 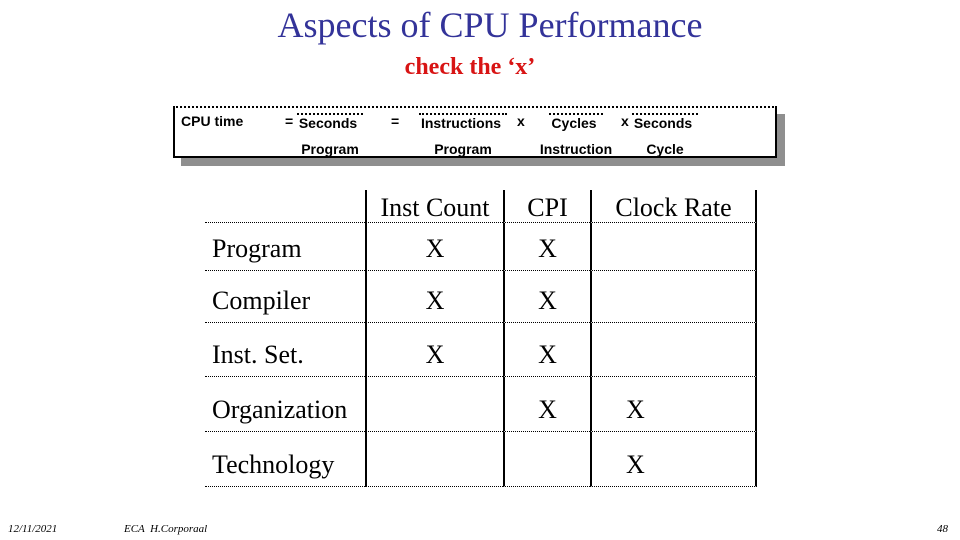 I want to click on table-corner-cell, so click(x=285, y=206).